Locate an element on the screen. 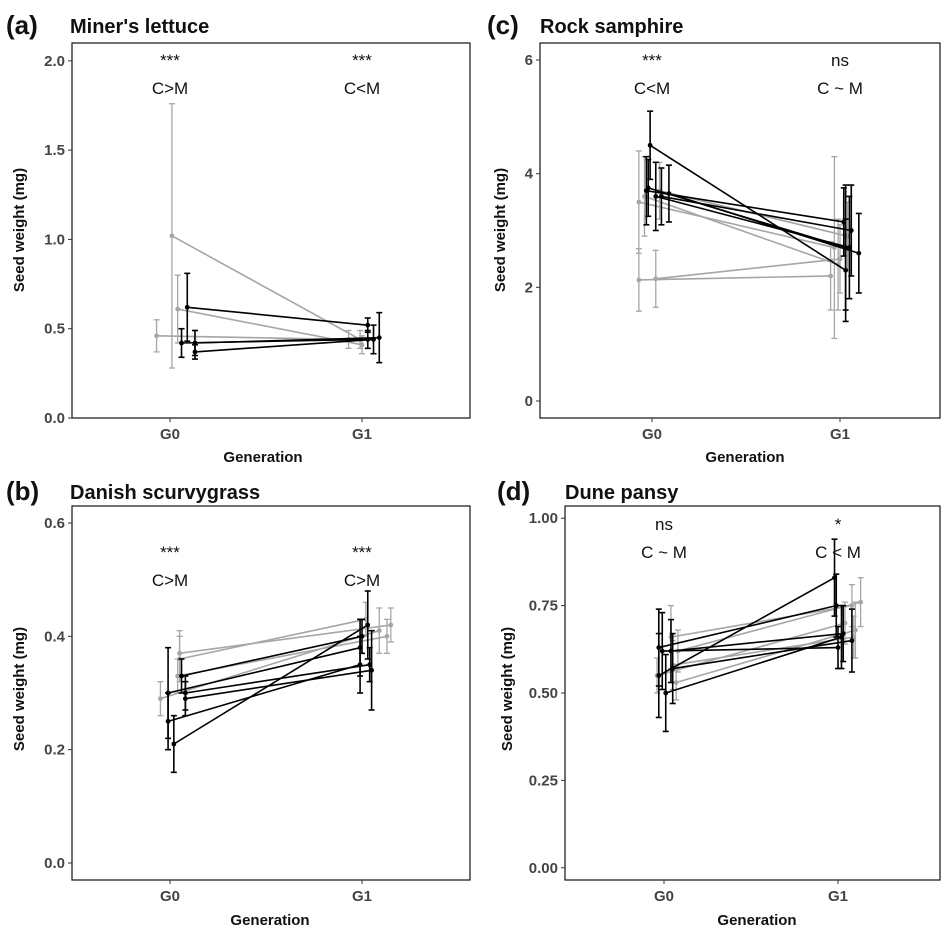 This screenshot has width=941, height=930. y-tick-label: 0.75 is located at coordinates (543, 606).